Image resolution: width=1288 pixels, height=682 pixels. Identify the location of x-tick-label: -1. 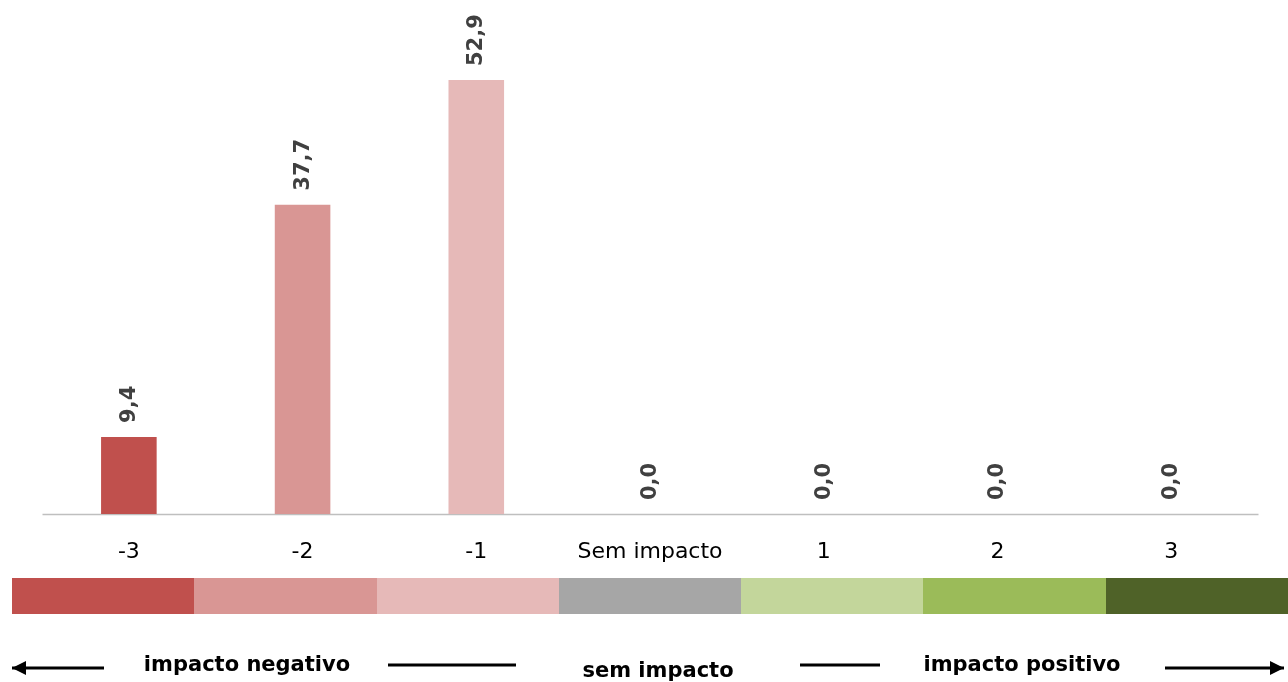
(476, 550).